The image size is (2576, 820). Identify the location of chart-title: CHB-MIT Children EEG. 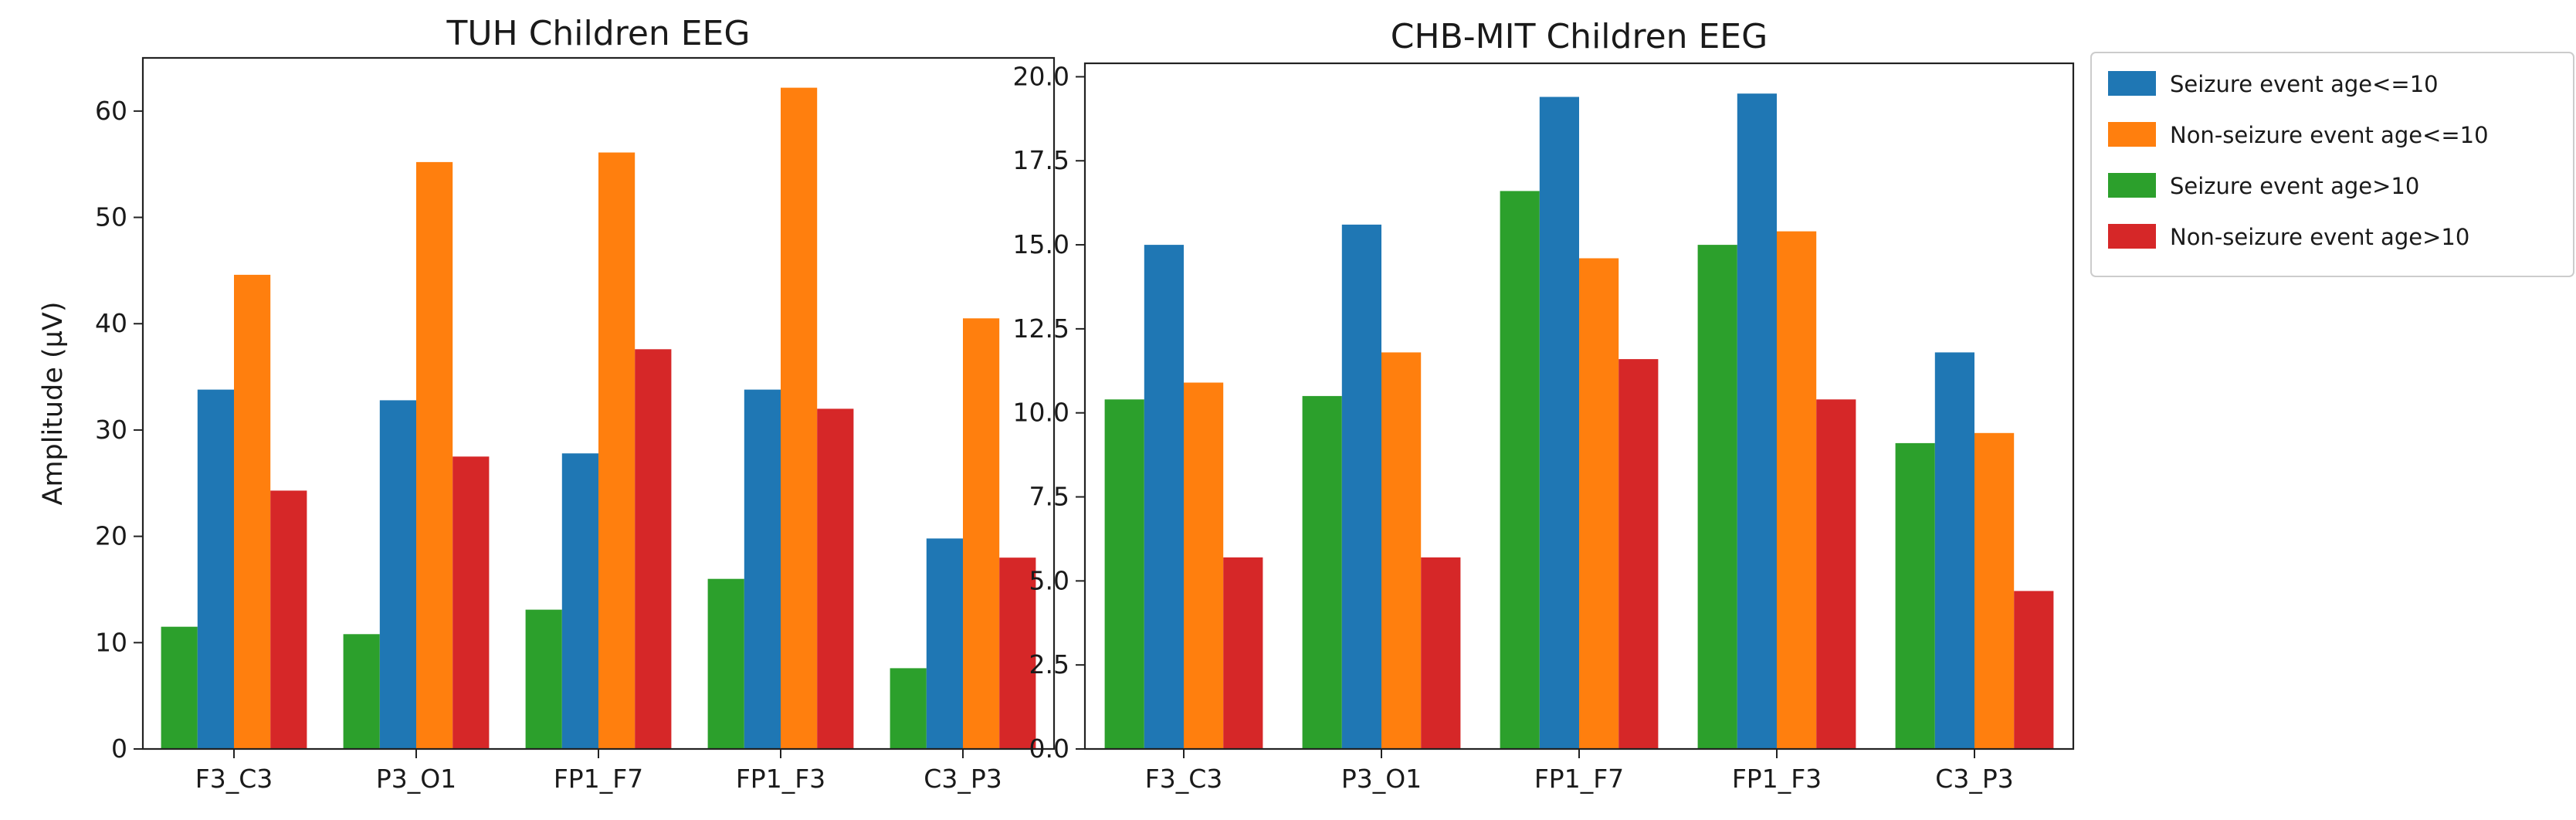
(1579, 36).